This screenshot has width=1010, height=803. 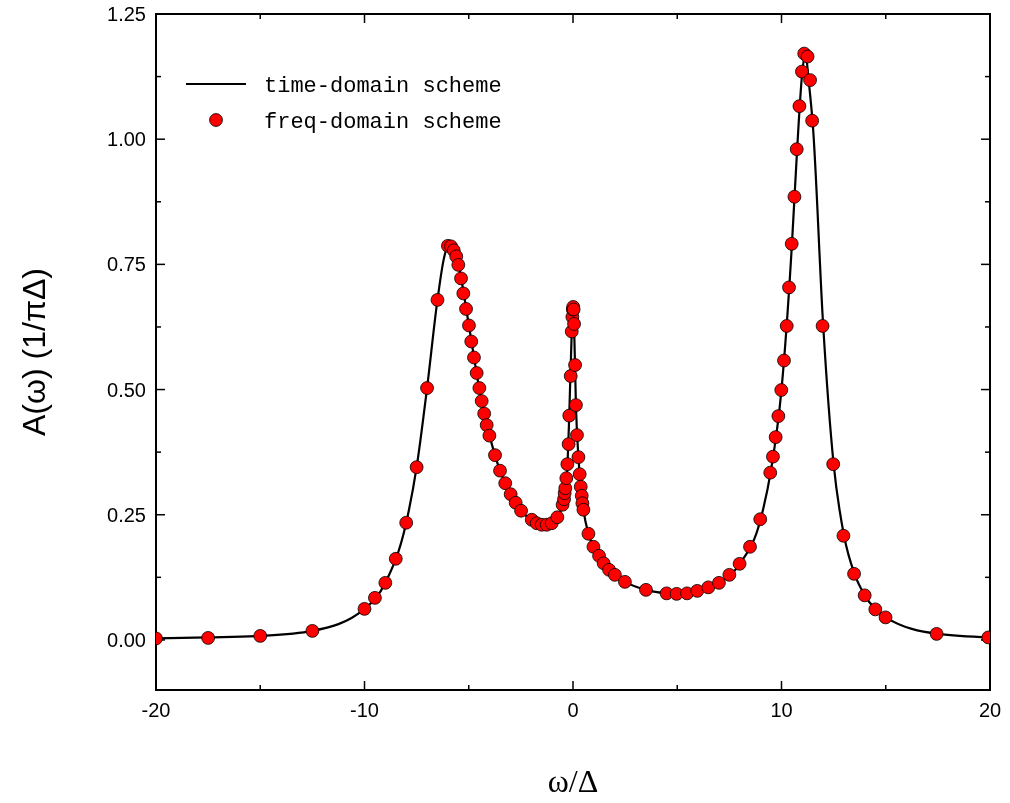 I want to click on x-axis-title: ω/Δ, so click(x=573, y=781).